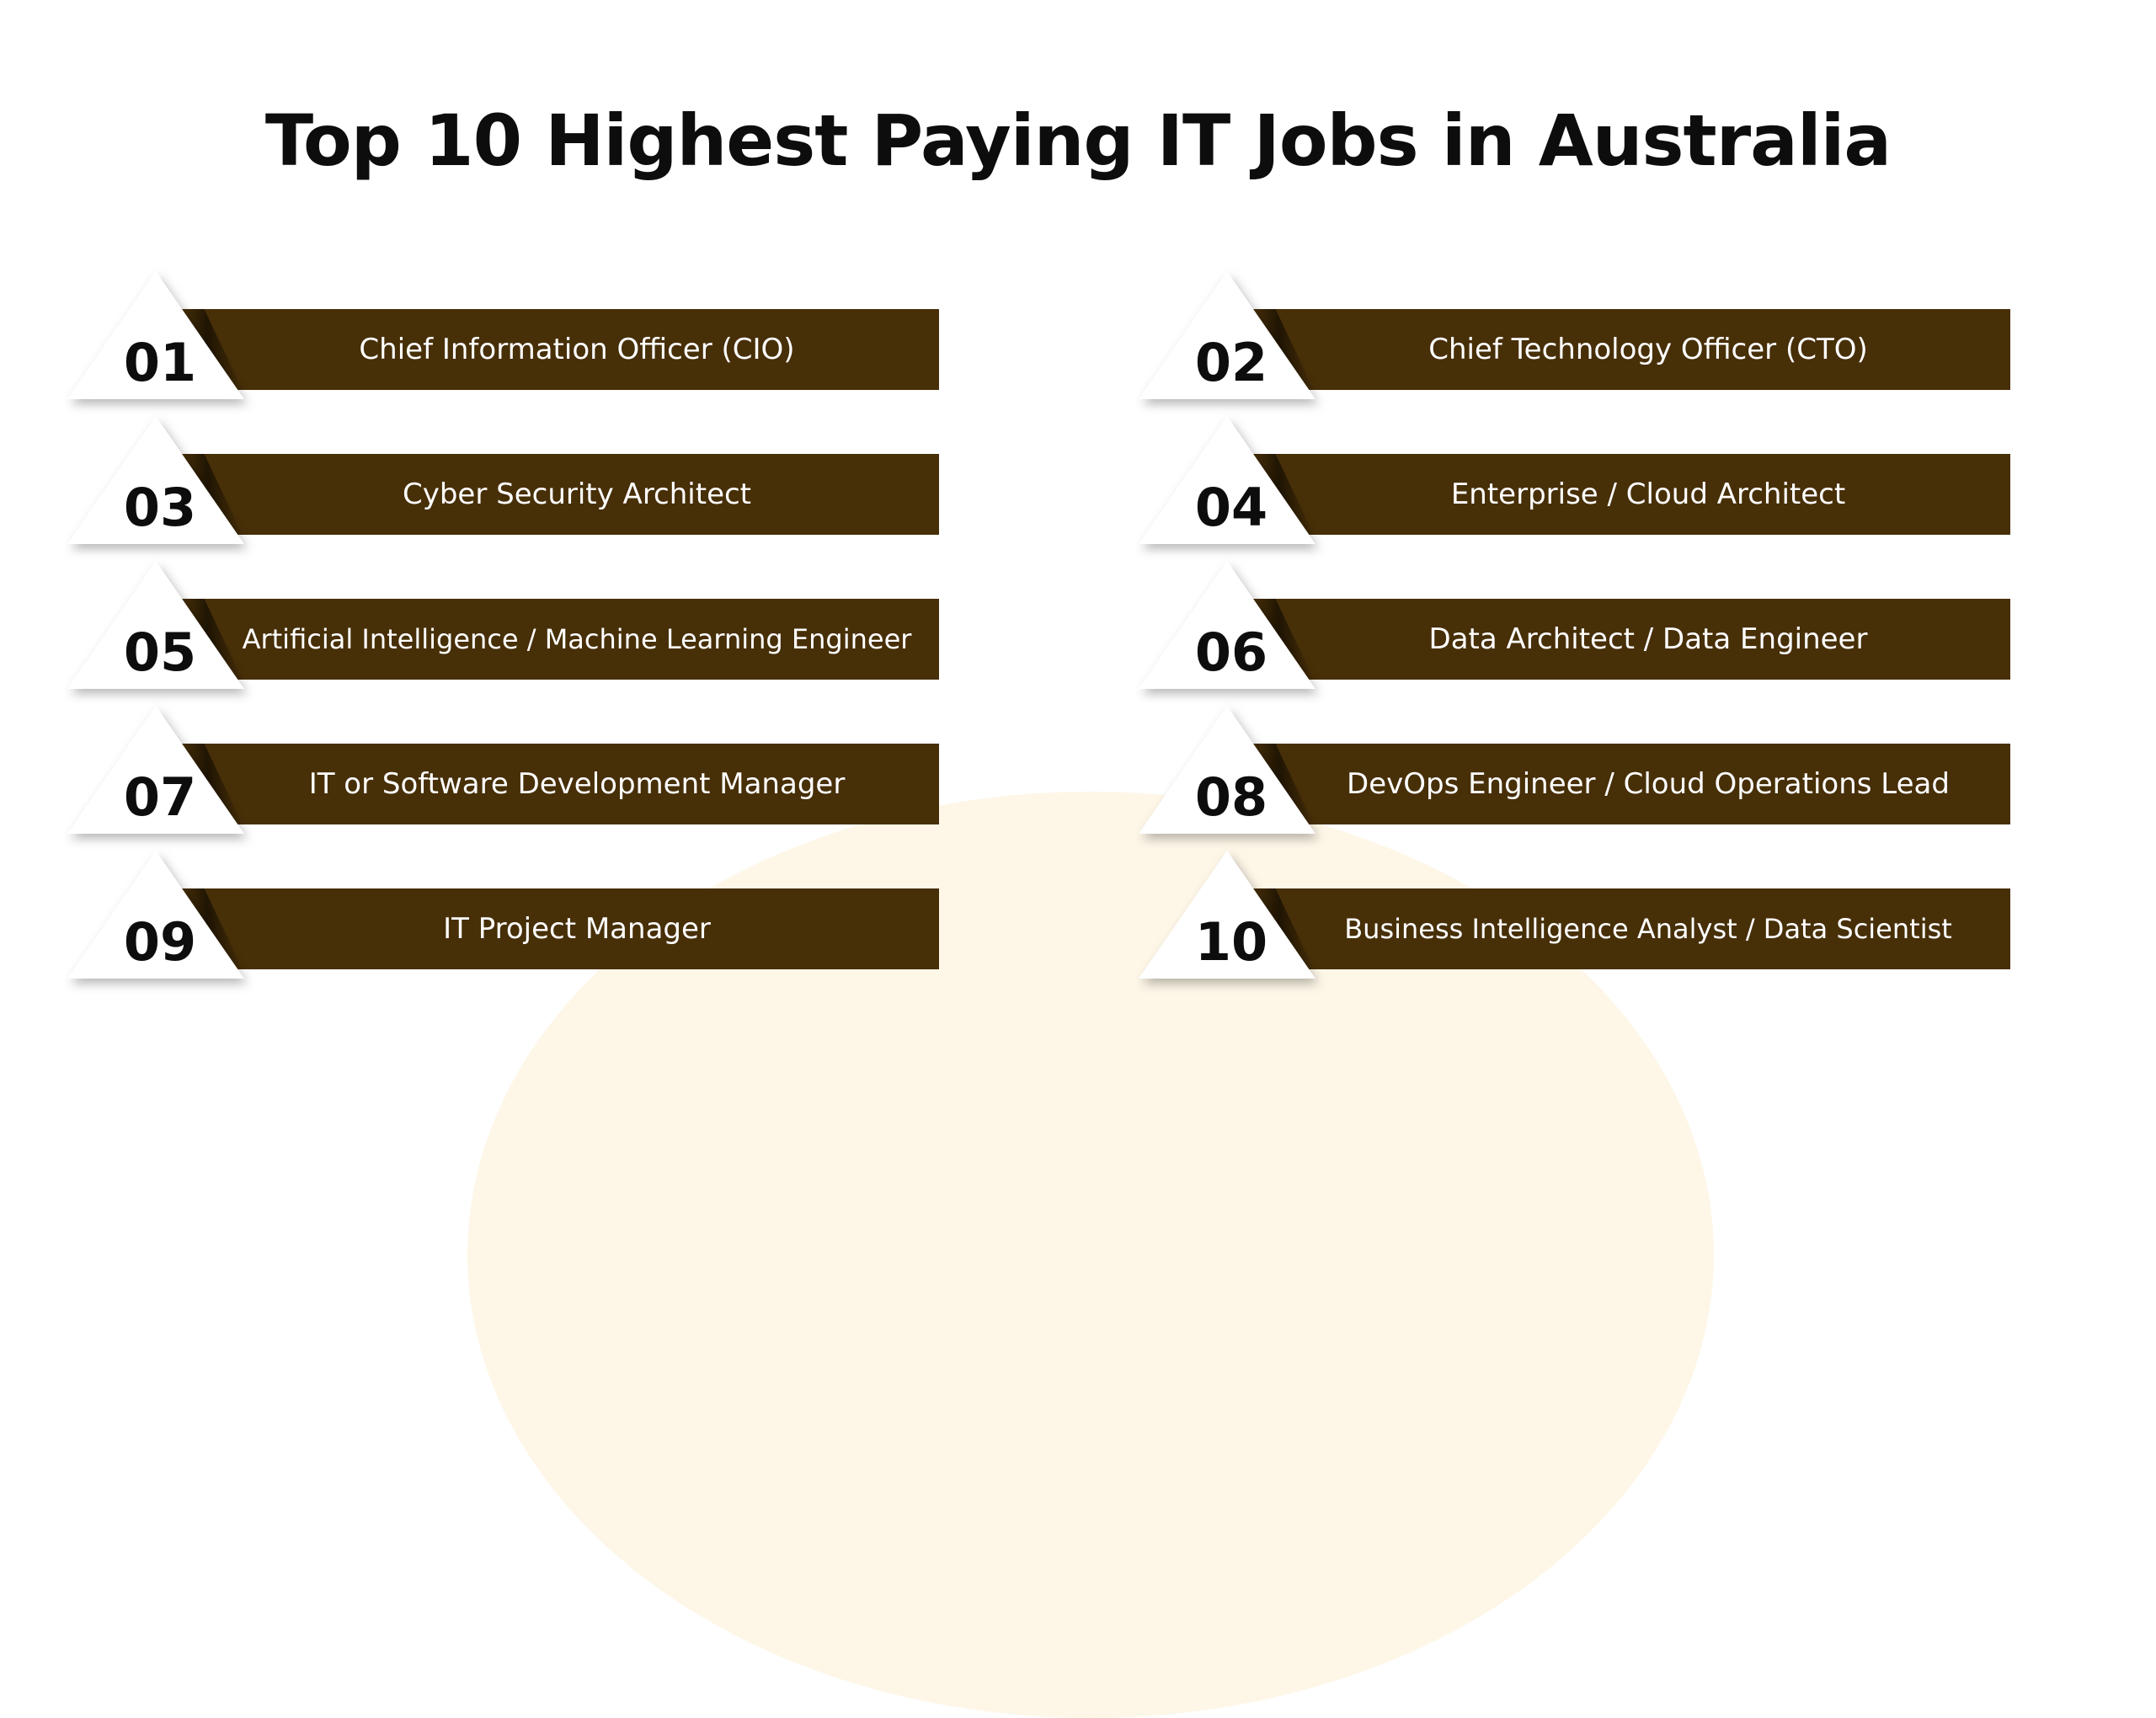  I want to click on job-number: 01, so click(160, 362).